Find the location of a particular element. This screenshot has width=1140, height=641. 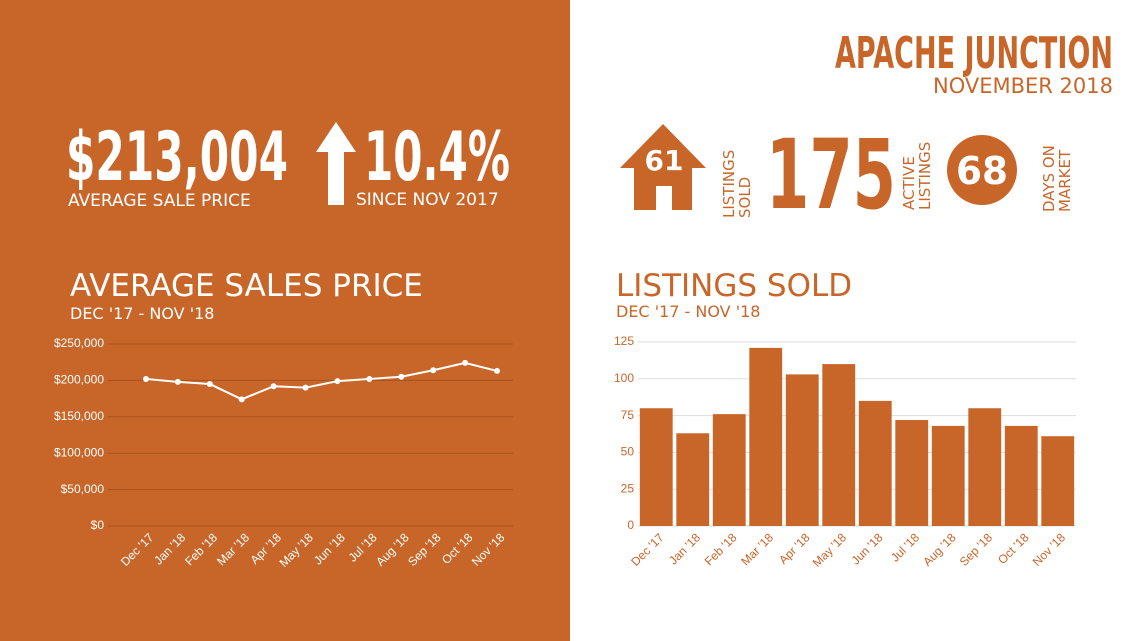

listings-sold-label: SOLD is located at coordinates (745, 197).